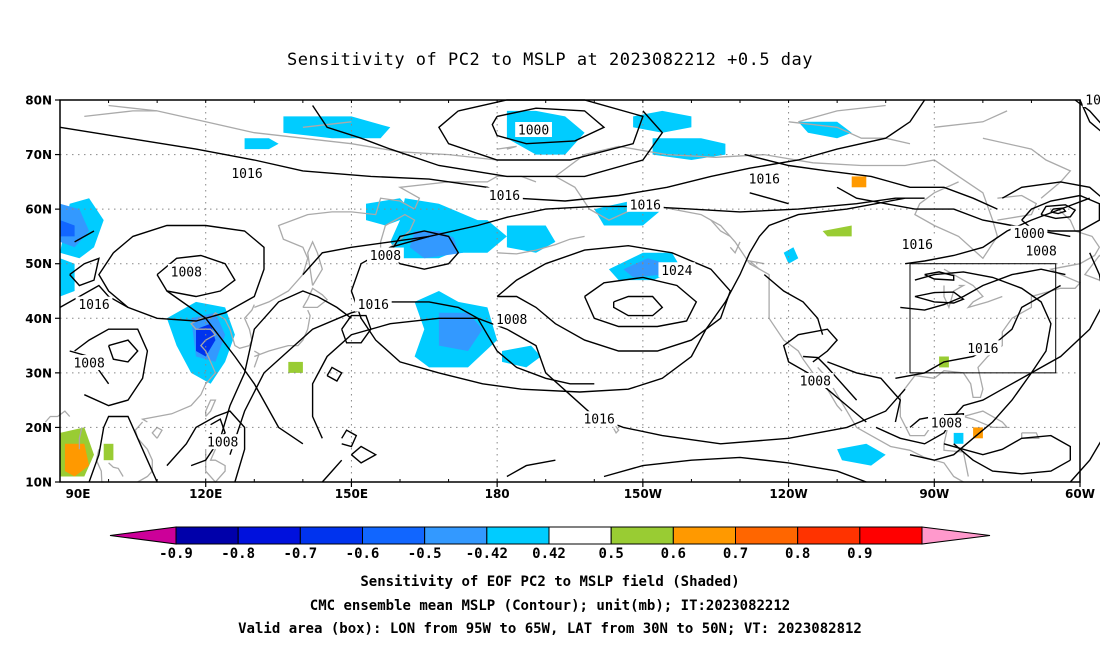  Describe the element at coordinates (38, 373) in the screenshot. I see `lat-label: 30N` at that location.